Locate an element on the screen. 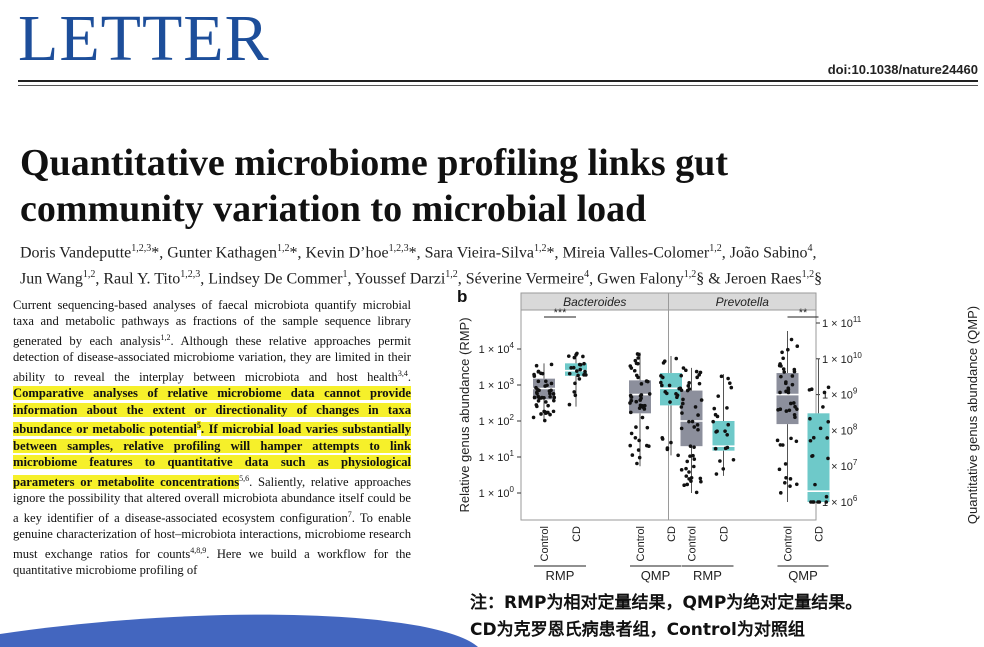  author-name: Doris Vandeputte is located at coordinates (76, 253).